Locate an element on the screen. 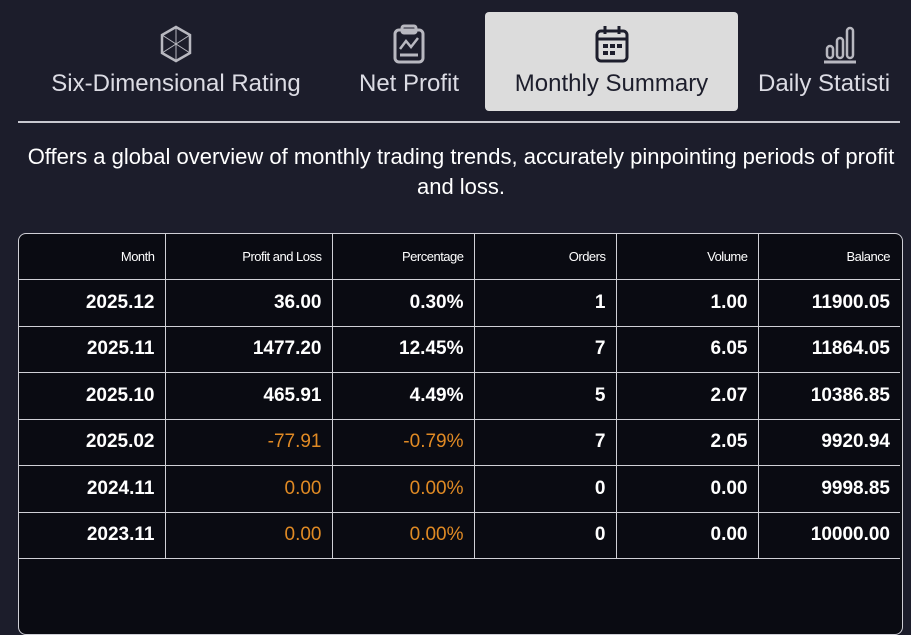  cell-orders: 1 is located at coordinates (545, 303).